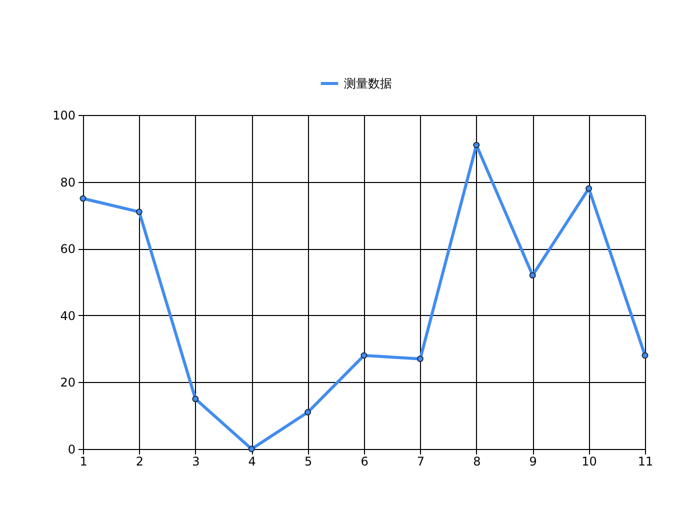  What do you see at coordinates (364, 461) in the screenshot?
I see `x-tick-label: 6` at bounding box center [364, 461].